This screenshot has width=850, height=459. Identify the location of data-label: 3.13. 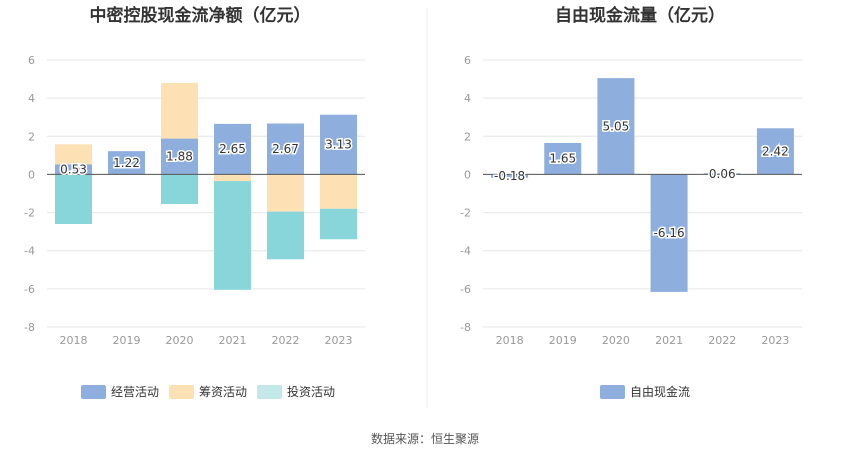
(338, 145).